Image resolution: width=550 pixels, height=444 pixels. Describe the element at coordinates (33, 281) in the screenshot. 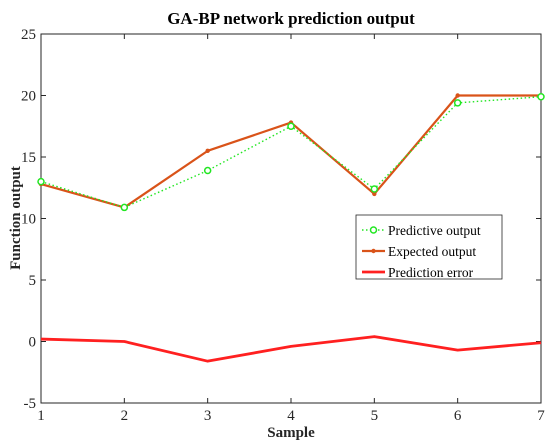

I see `y-tick-label: 5` at that location.